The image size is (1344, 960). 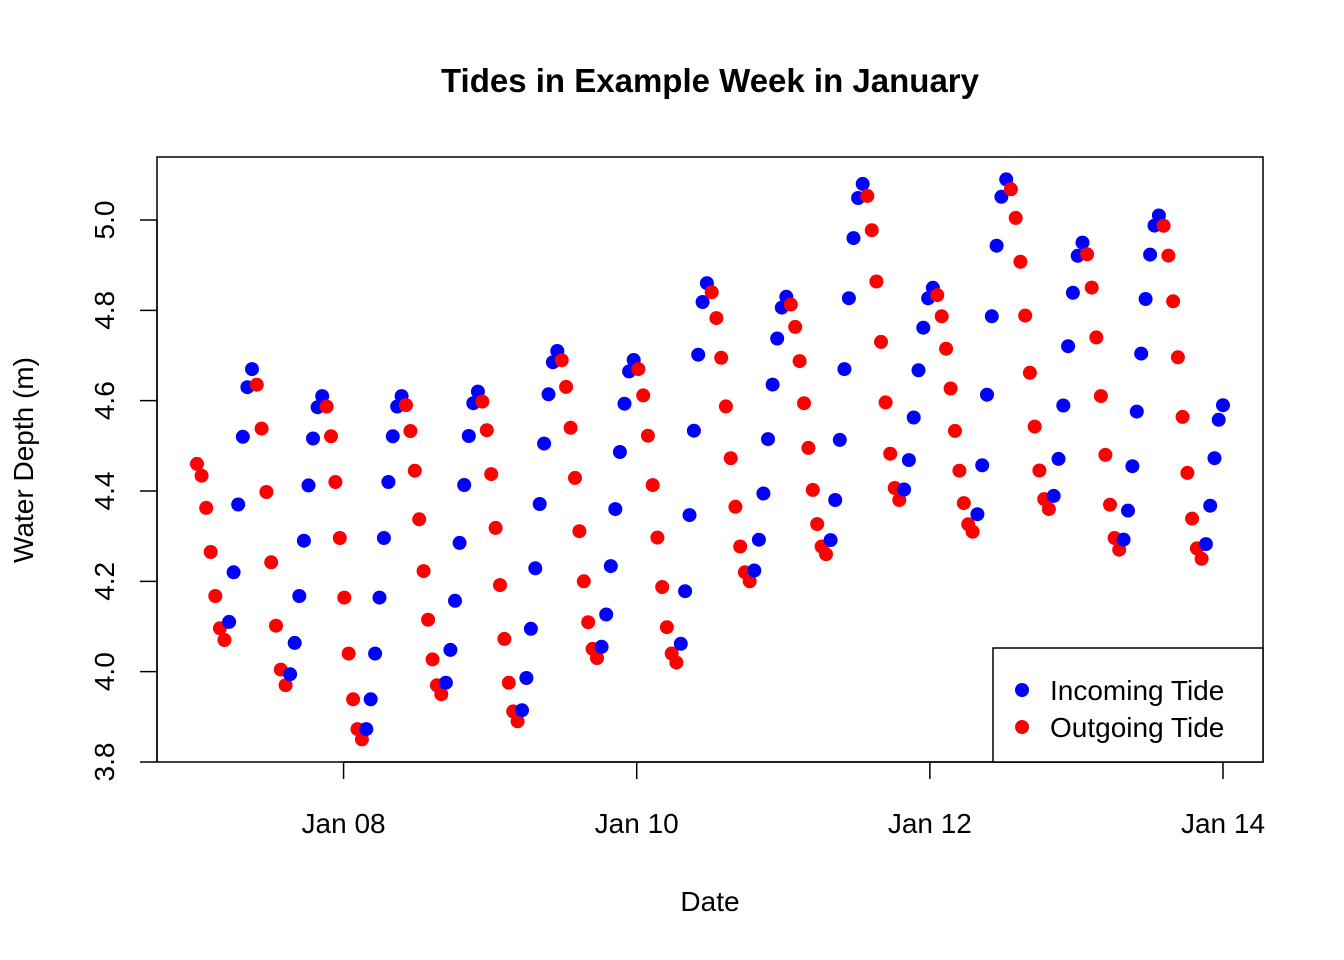 What do you see at coordinates (1128, 705) in the screenshot?
I see `legend-box` at bounding box center [1128, 705].